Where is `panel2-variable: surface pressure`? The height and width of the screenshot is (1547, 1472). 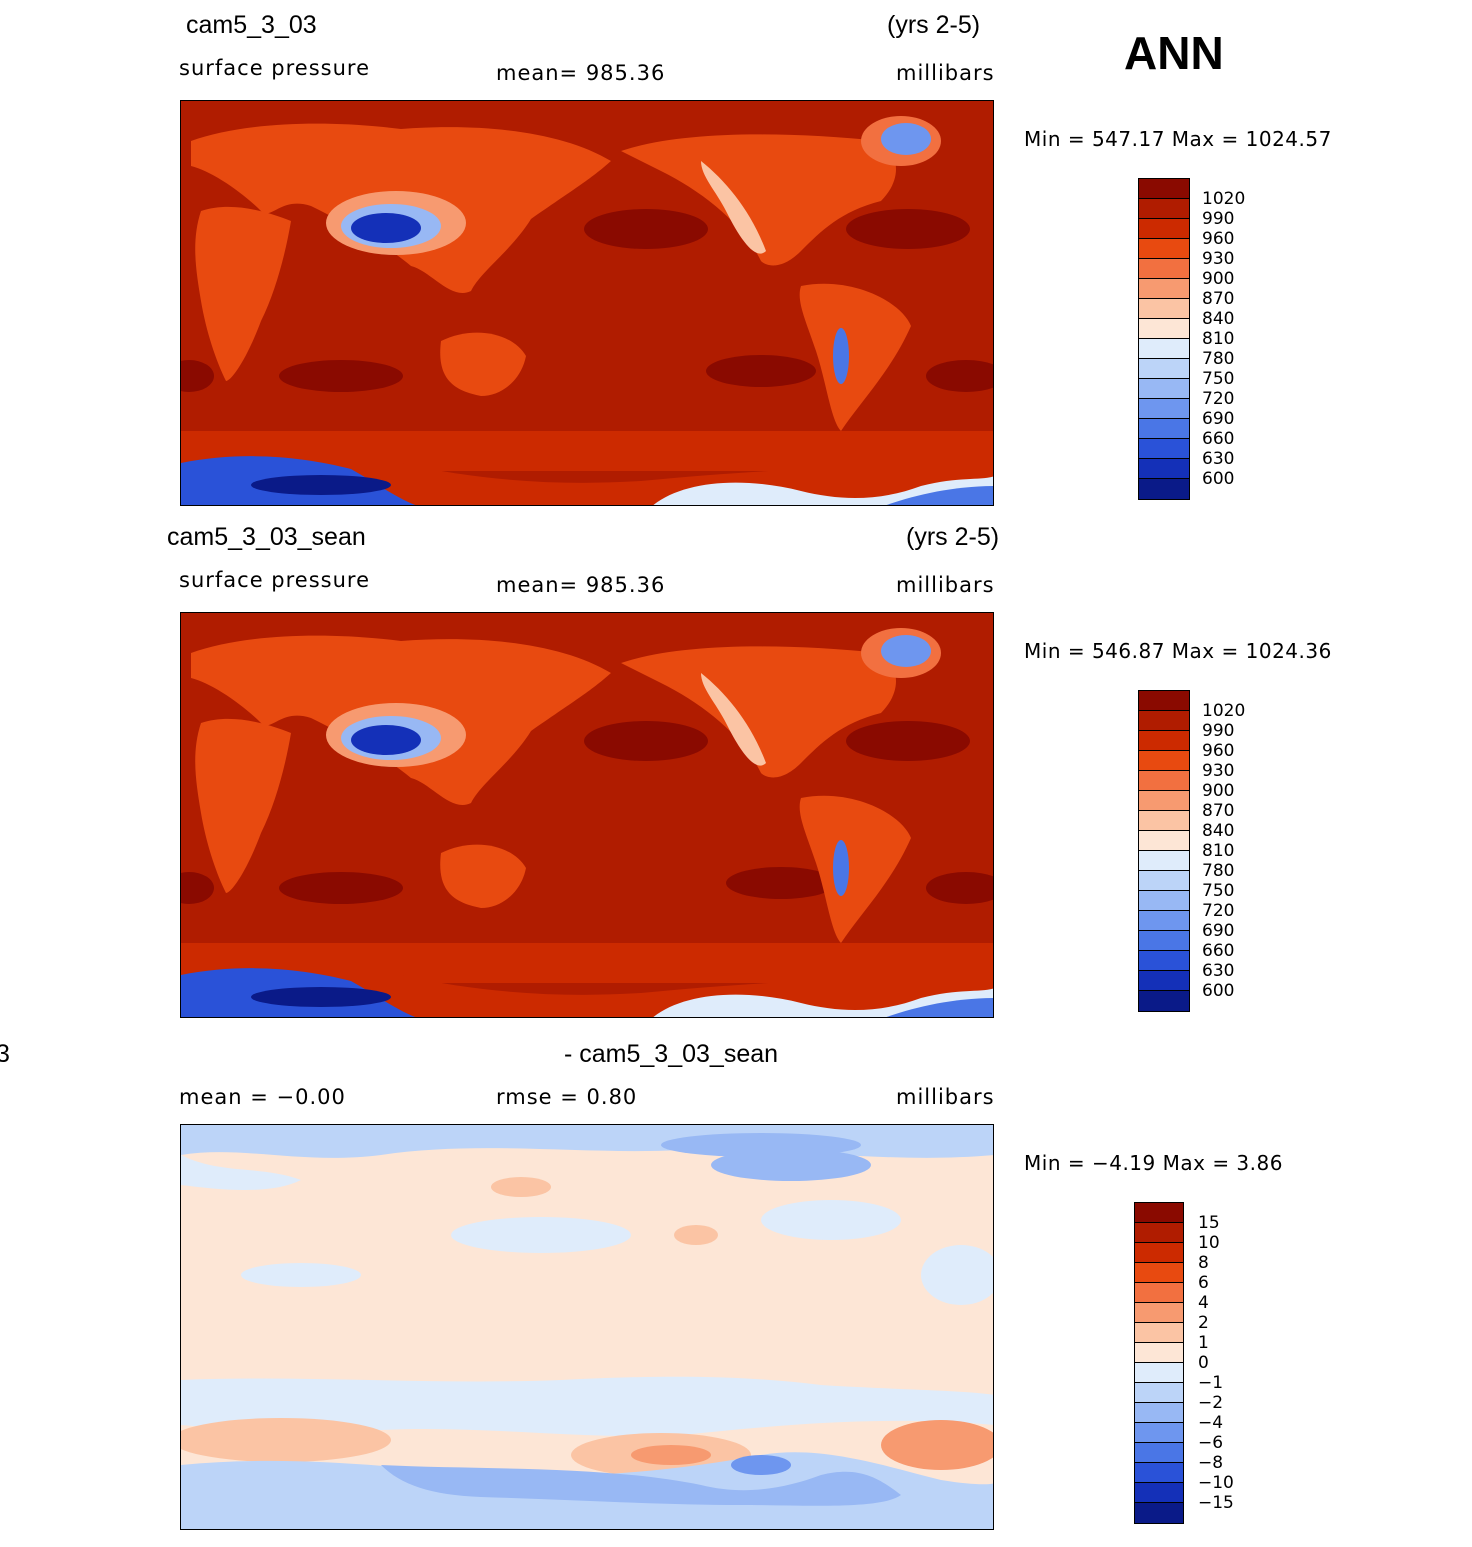 panel2-variable: surface pressure is located at coordinates (274, 580).